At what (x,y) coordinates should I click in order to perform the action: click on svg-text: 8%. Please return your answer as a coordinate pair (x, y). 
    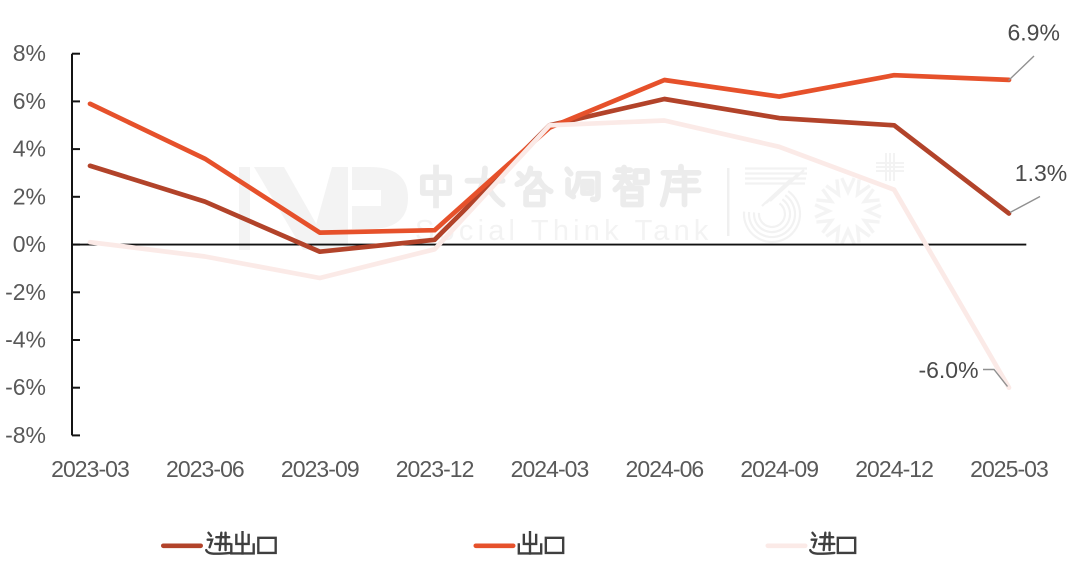
    Looking at the image, I should click on (29, 53).